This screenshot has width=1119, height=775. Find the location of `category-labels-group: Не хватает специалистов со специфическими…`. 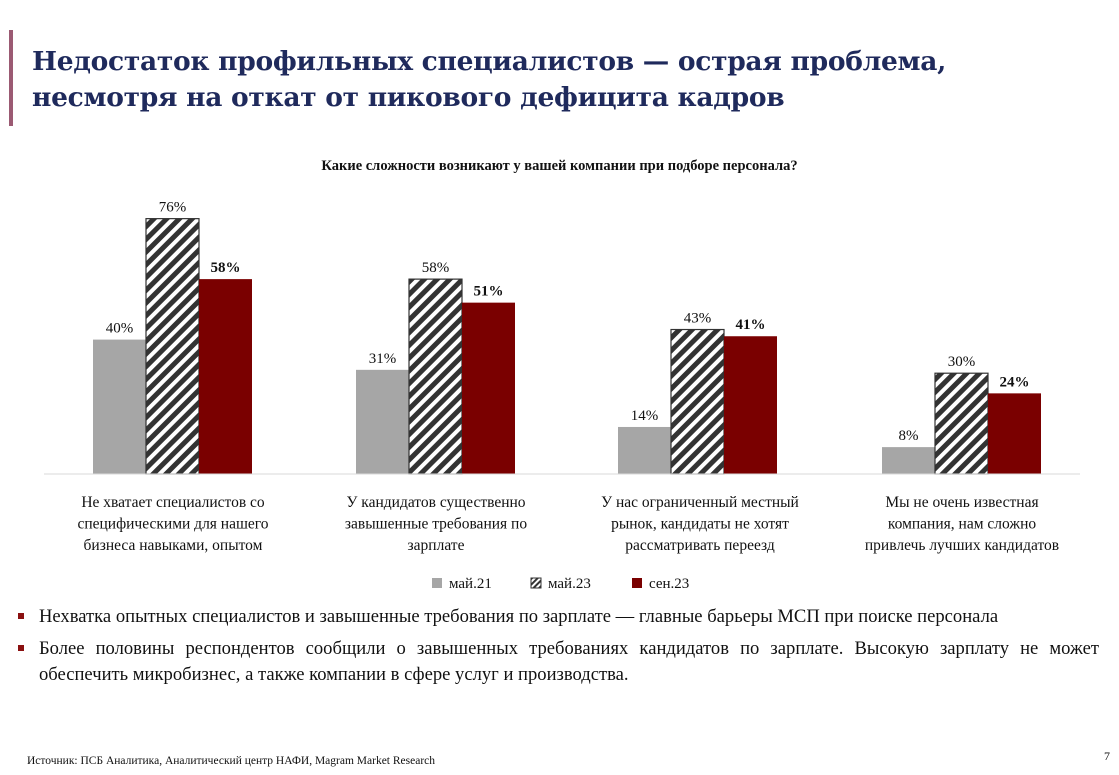

category-labels-group: Не хватает специалистов со специфическими… is located at coordinates (568, 524).